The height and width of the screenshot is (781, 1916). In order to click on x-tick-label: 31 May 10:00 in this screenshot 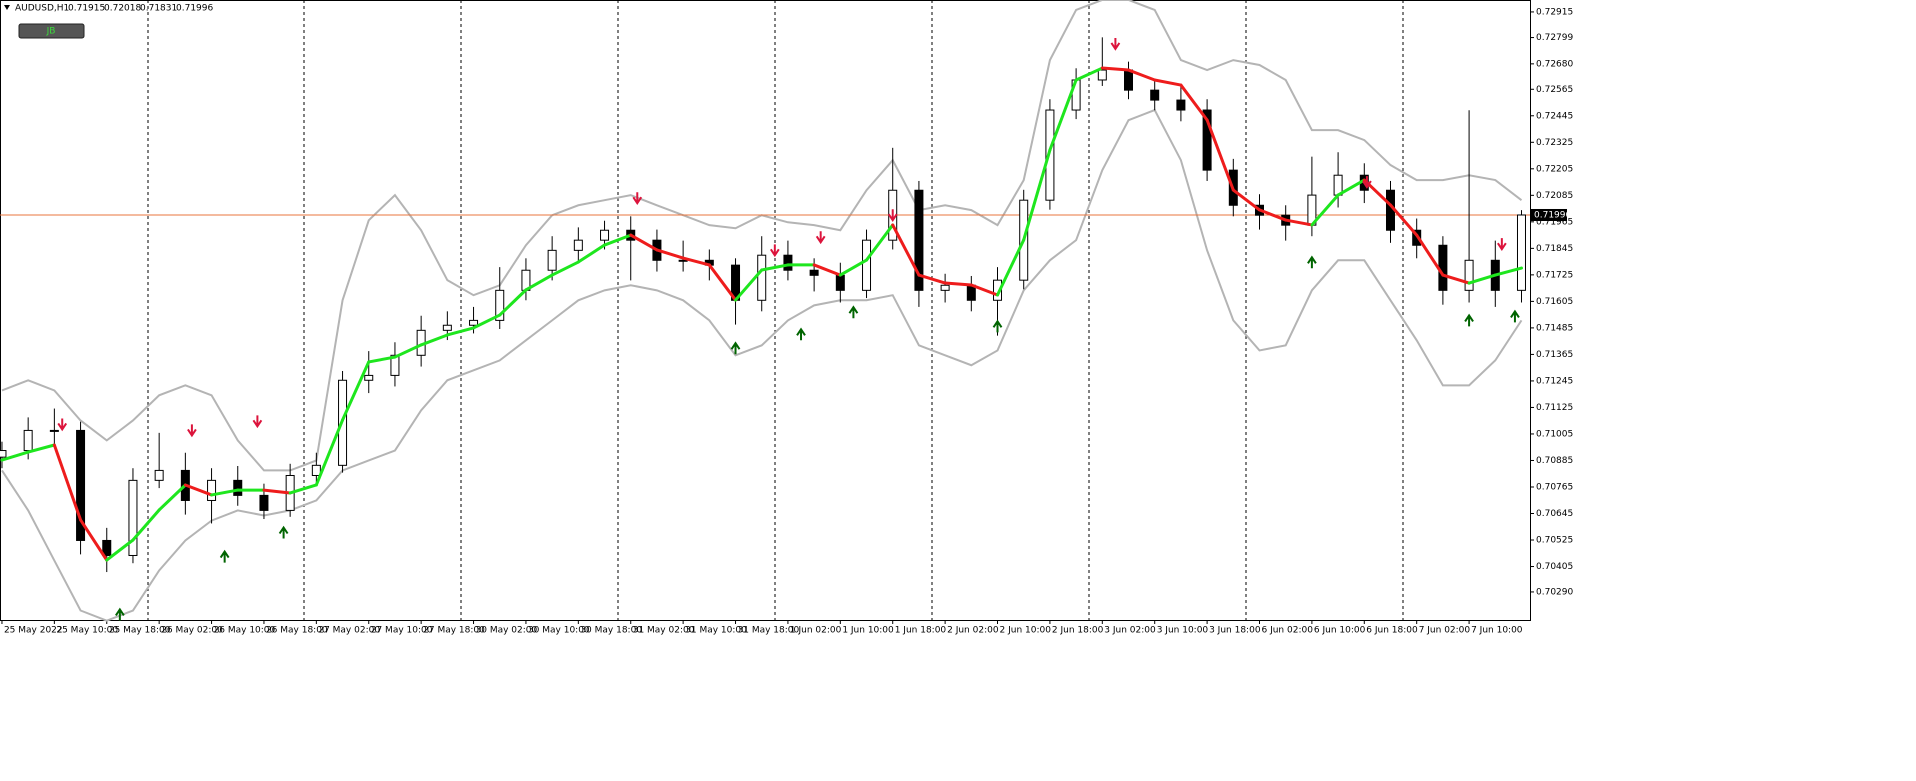, I will do `click(716, 631)`.